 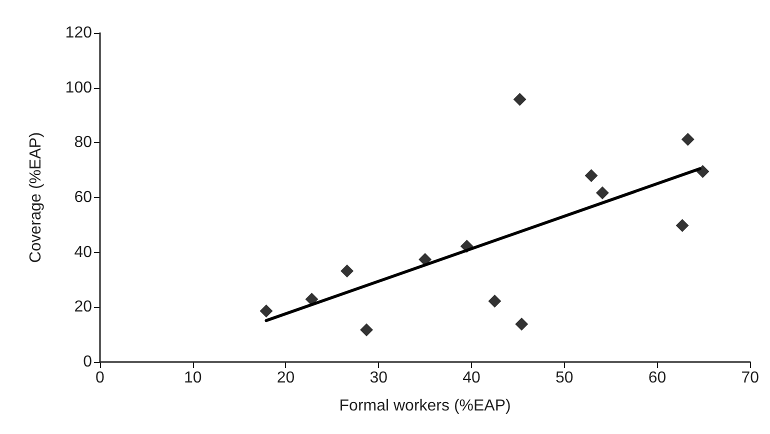 I want to click on y-tick-label: 80, so click(x=83, y=143).